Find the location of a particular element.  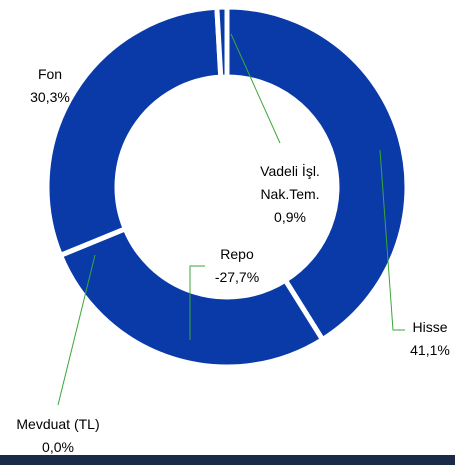

category-label: Fon is located at coordinates (50, 74).